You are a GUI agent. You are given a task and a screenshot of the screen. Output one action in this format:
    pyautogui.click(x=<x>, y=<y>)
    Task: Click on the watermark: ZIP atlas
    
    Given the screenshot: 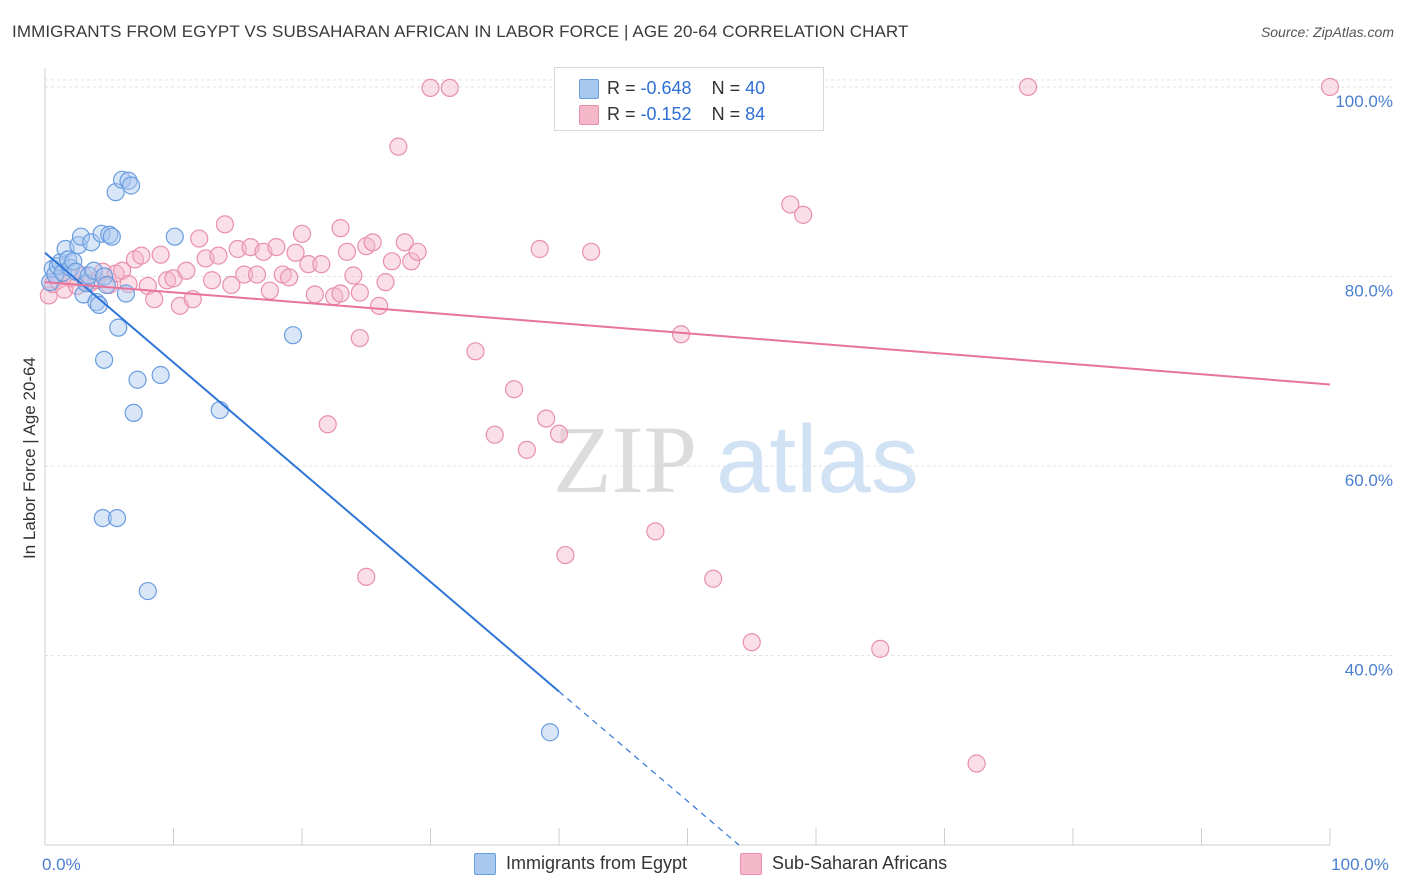 What is the action you would take?
    pyautogui.click(x=736, y=459)
    